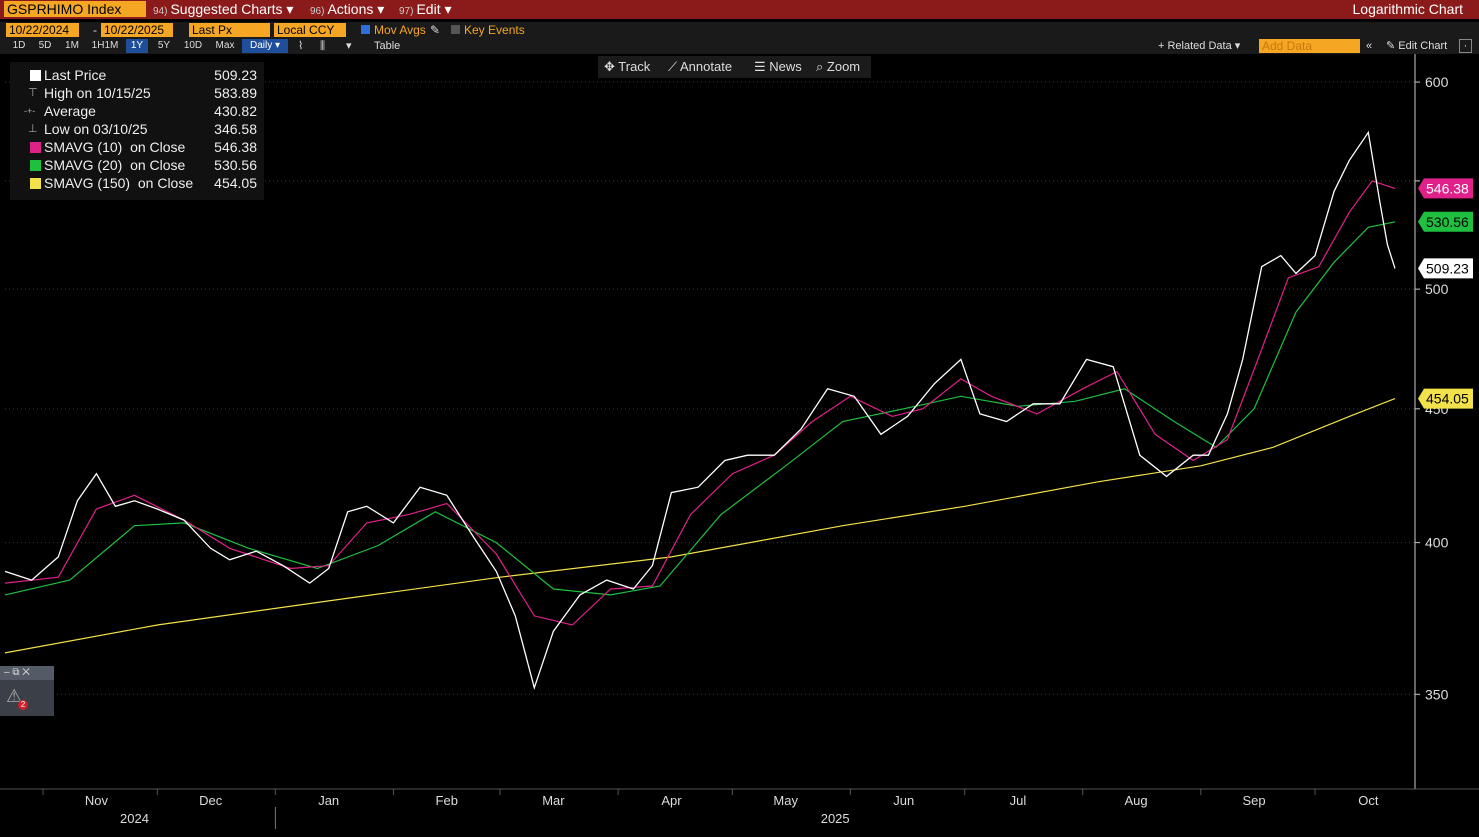 The height and width of the screenshot is (837, 1479). I want to click on start-date-field: 10/22/2024, so click(42, 30).